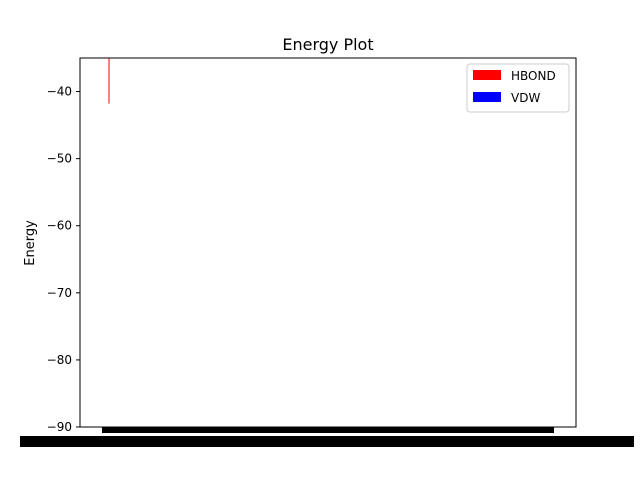  I want to click on legend-swatch-hbond, so click(487, 75).